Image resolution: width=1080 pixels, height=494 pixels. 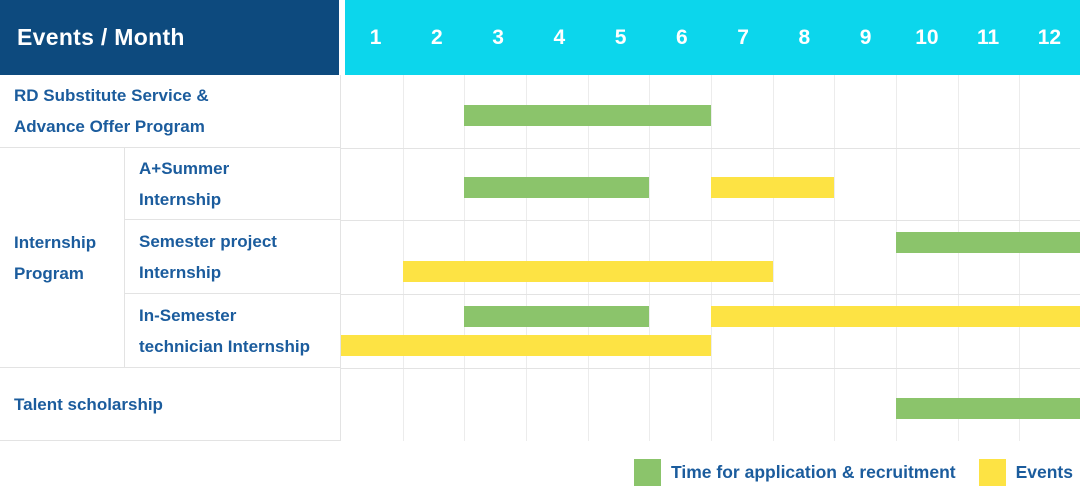 I want to click on row-label-semester-project-internship: Semester project Internship, so click(x=232, y=257).